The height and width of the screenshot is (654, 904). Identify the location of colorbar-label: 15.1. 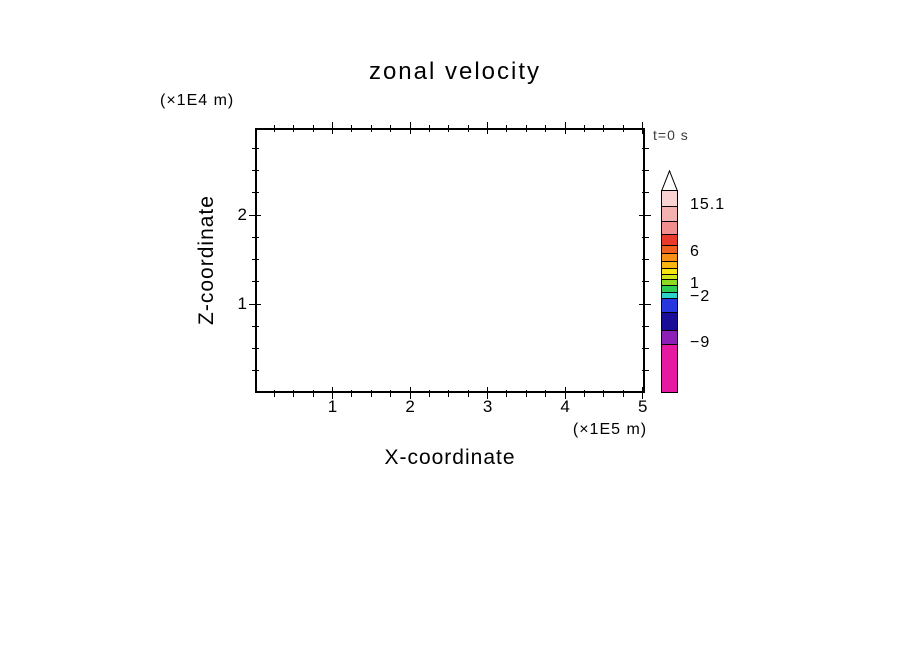
(708, 204).